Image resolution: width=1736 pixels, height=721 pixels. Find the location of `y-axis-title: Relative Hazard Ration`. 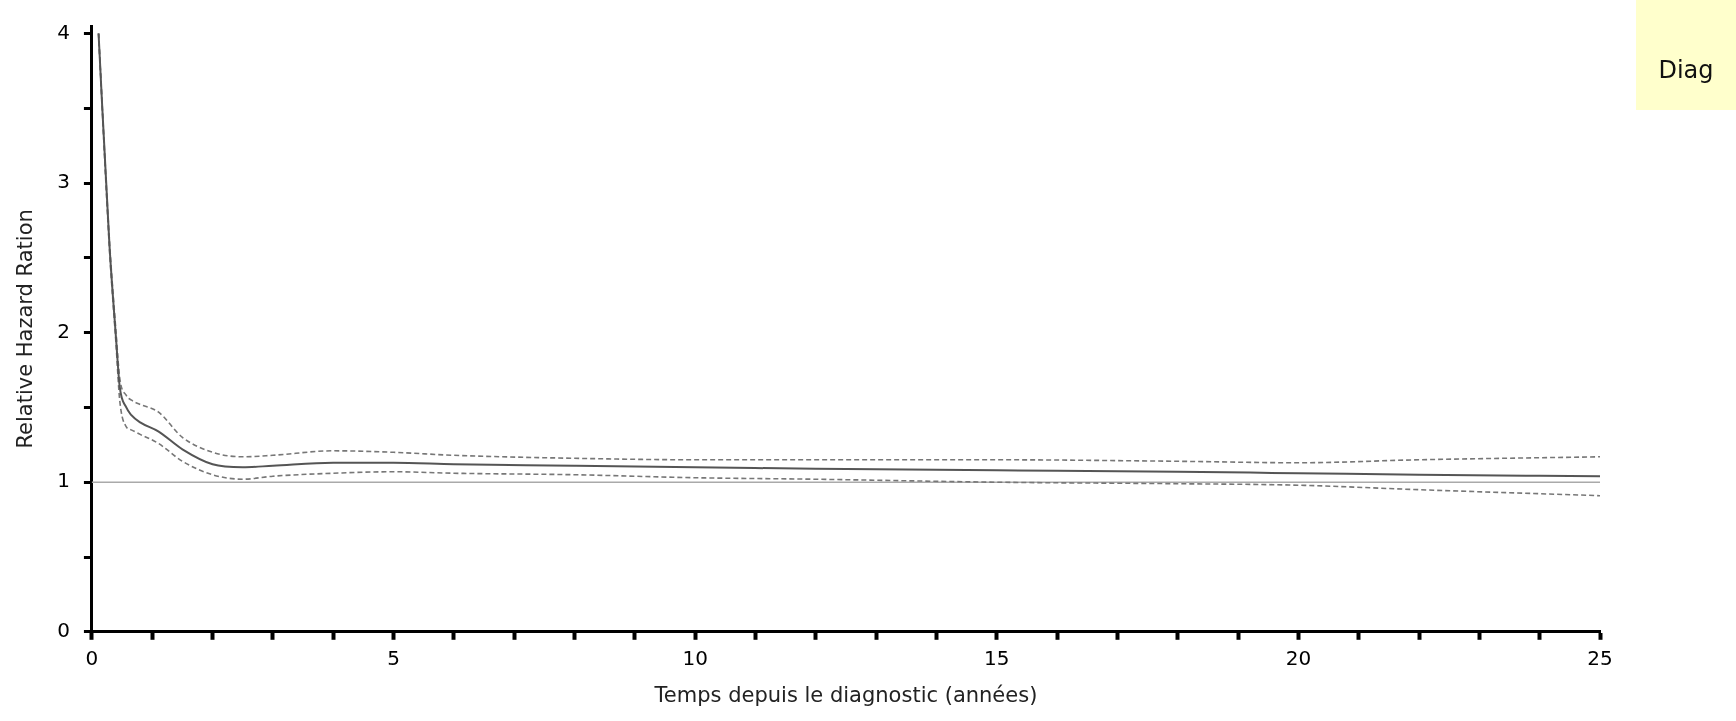

y-axis-title: Relative Hazard Ration is located at coordinates (25, 329).